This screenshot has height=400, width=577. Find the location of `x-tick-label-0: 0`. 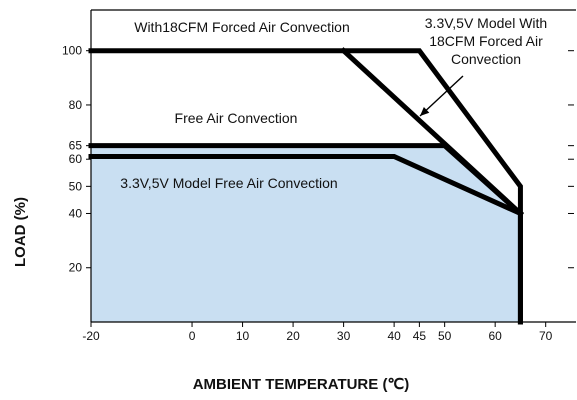

x-tick-label-0: 0 is located at coordinates (192, 336).